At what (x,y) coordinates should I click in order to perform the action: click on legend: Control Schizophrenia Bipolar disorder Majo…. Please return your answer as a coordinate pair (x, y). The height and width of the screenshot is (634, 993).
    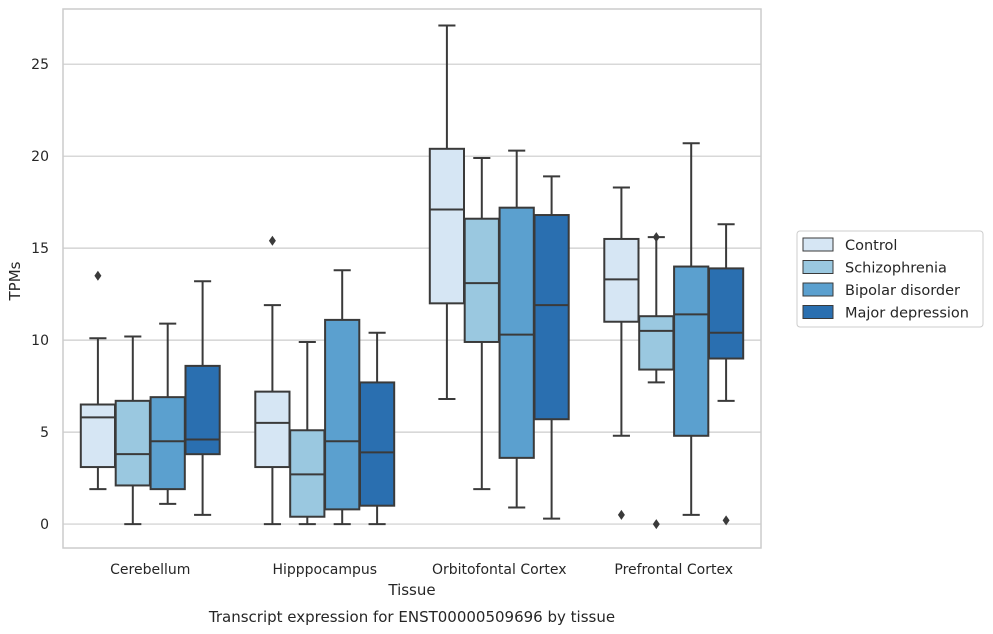
    Looking at the image, I should click on (890, 279).